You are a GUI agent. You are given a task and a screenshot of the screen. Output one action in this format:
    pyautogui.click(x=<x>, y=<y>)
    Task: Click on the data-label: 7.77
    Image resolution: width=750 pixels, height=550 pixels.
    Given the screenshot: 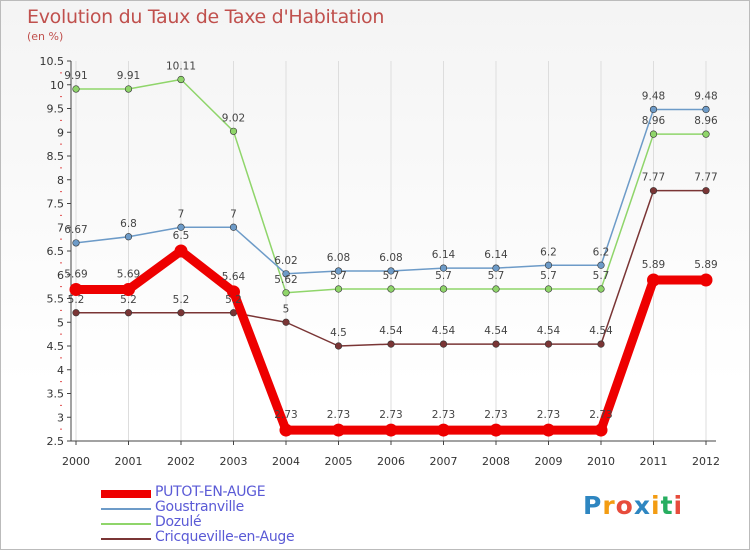 What is the action you would take?
    pyautogui.click(x=705, y=178)
    